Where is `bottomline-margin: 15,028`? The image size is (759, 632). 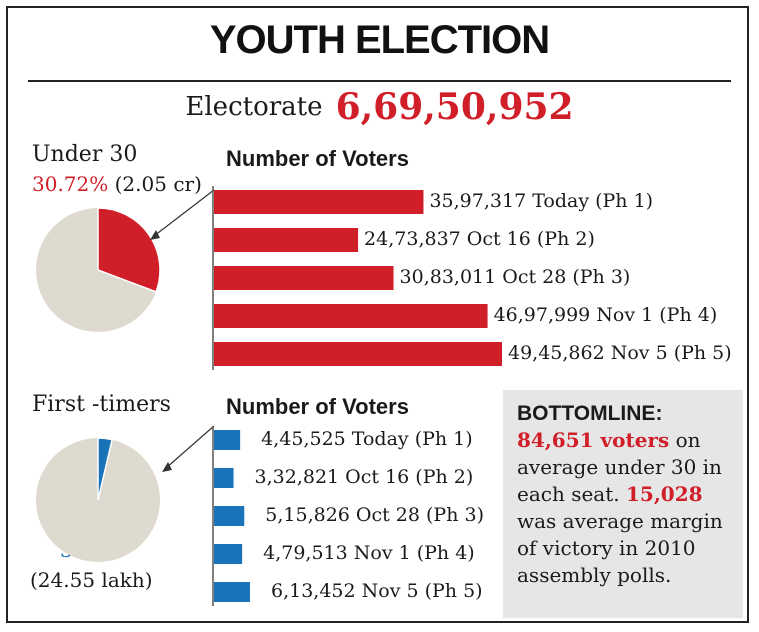
bottomline-margin: 15,028 is located at coordinates (664, 494).